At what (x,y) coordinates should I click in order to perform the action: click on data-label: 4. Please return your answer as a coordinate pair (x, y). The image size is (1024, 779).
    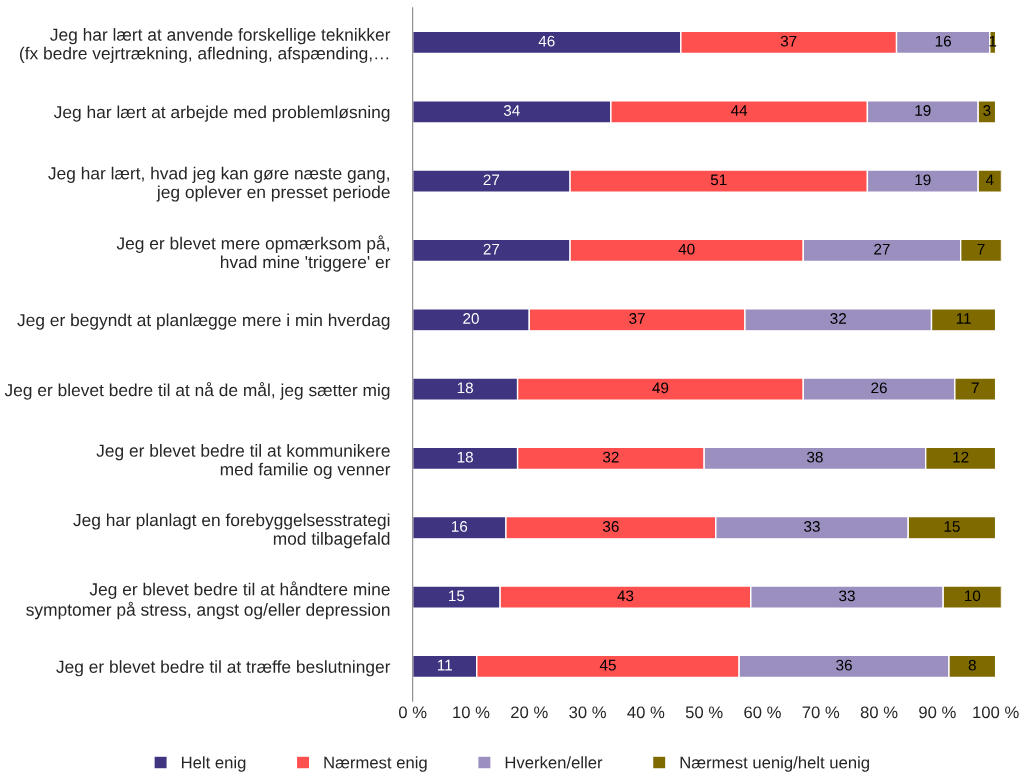
    Looking at the image, I should click on (989, 180).